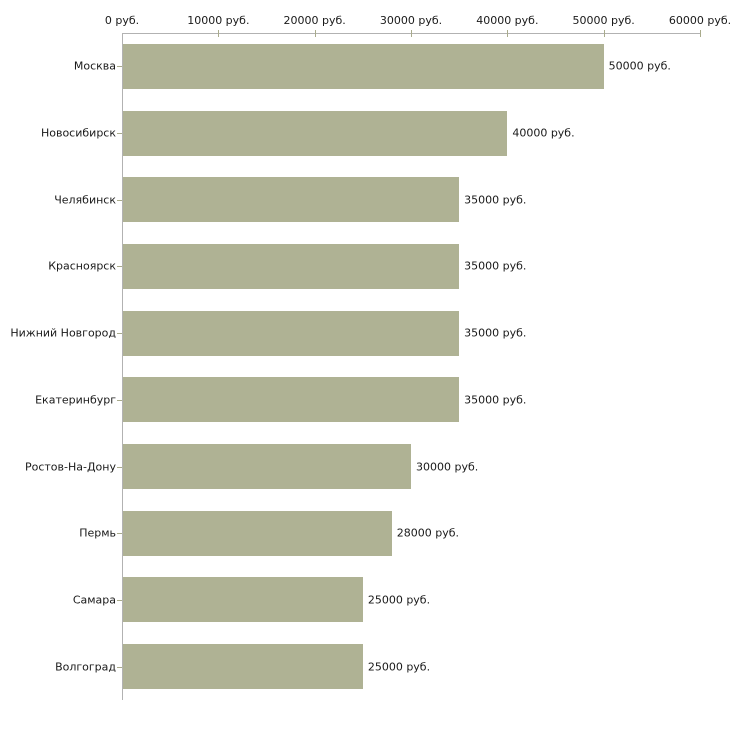 Image resolution: width=730 pixels, height=730 pixels. Describe the element at coordinates (94, 66) in the screenshot. I see `category-label: Москва` at that location.